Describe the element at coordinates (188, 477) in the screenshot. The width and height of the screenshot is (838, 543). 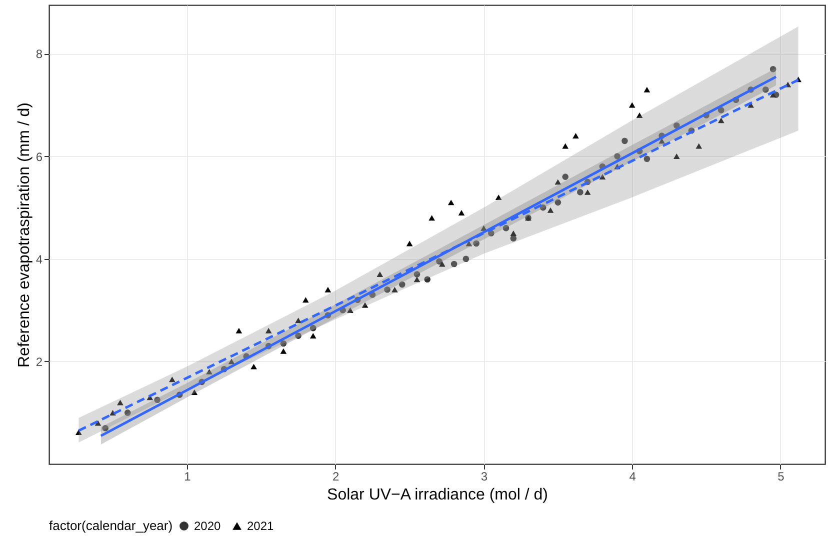
I see `x-tick-label: 1` at that location.